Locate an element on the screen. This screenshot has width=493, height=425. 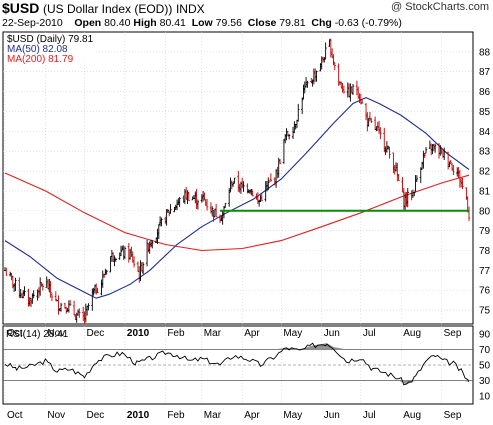
high-value: 80.41 is located at coordinates (172, 23).